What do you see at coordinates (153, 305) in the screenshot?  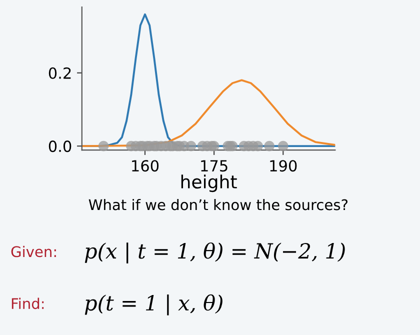 I see `text: p(t = 1 | x, θ)` at bounding box center [153, 305].